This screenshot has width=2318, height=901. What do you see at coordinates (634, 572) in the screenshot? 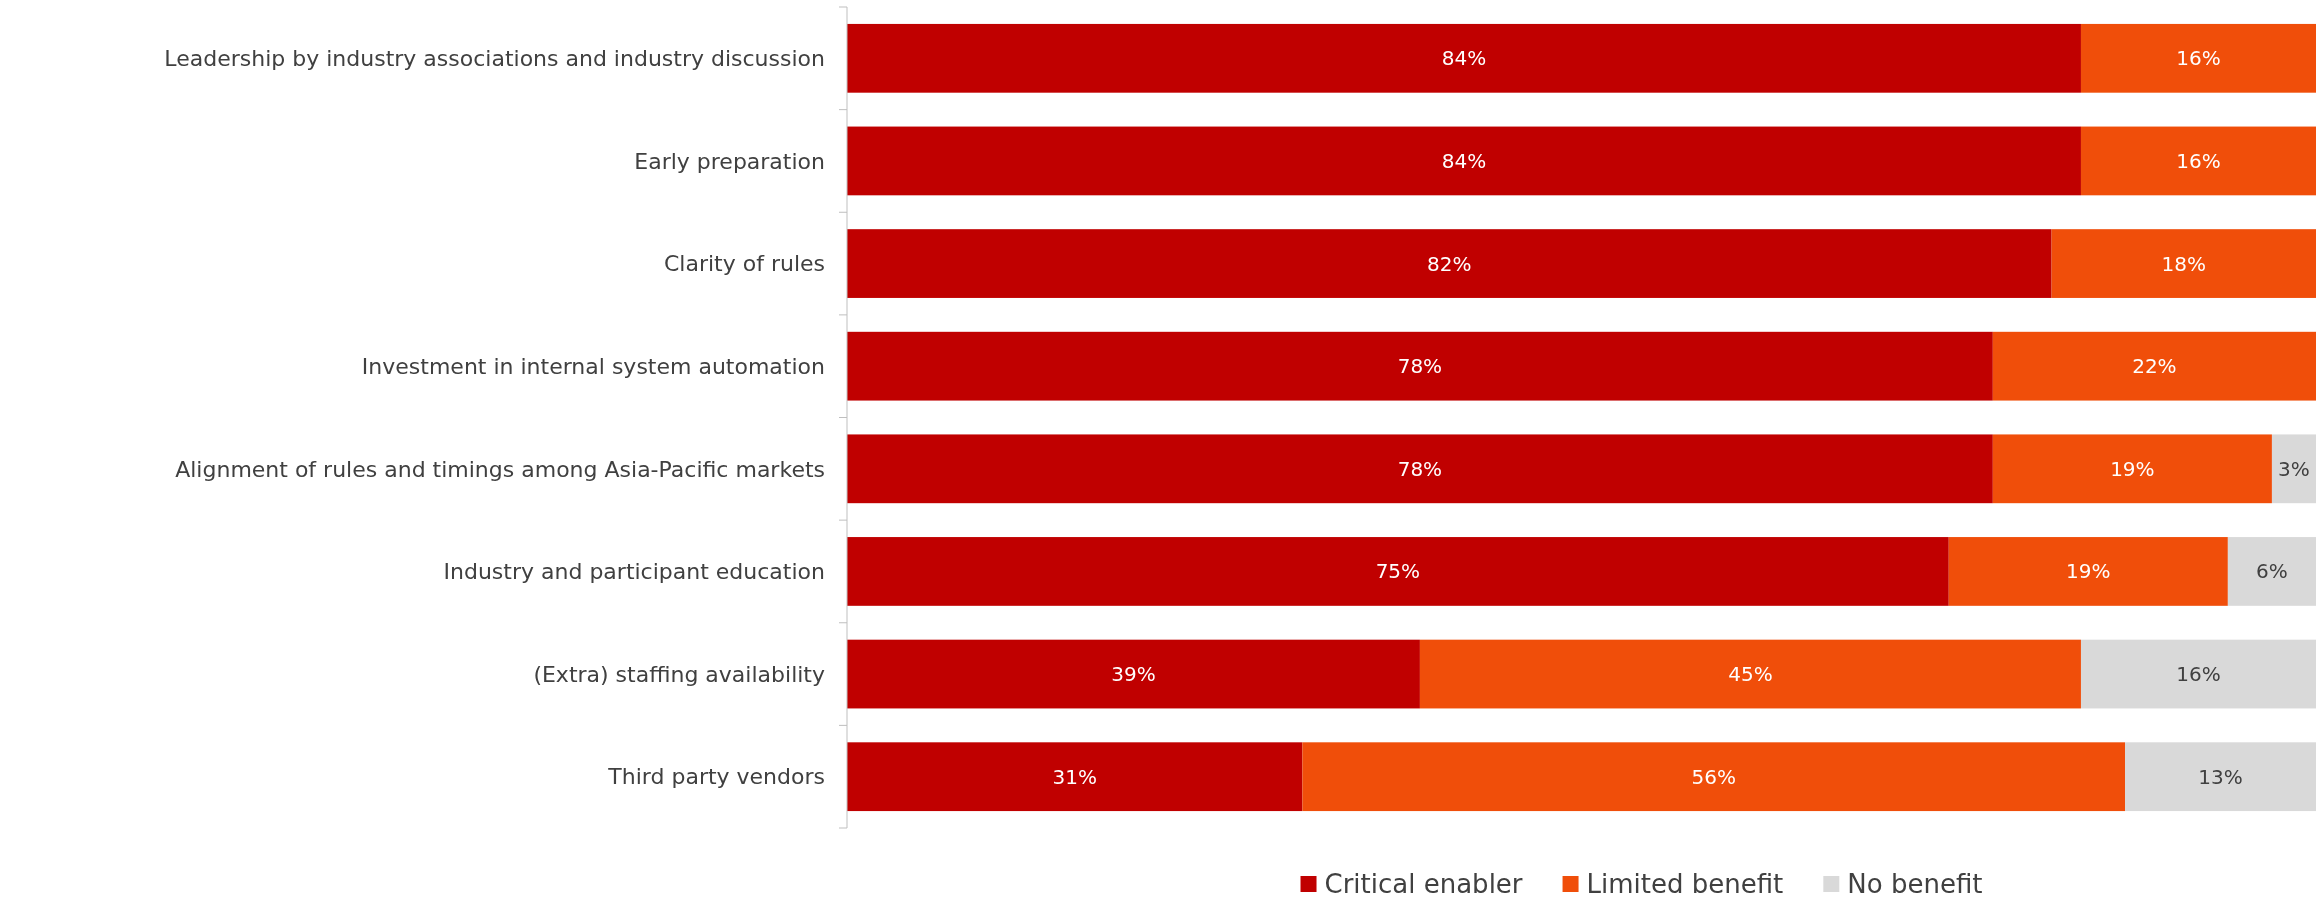
I see `y-tick-label: Industry and participant education` at bounding box center [634, 572].